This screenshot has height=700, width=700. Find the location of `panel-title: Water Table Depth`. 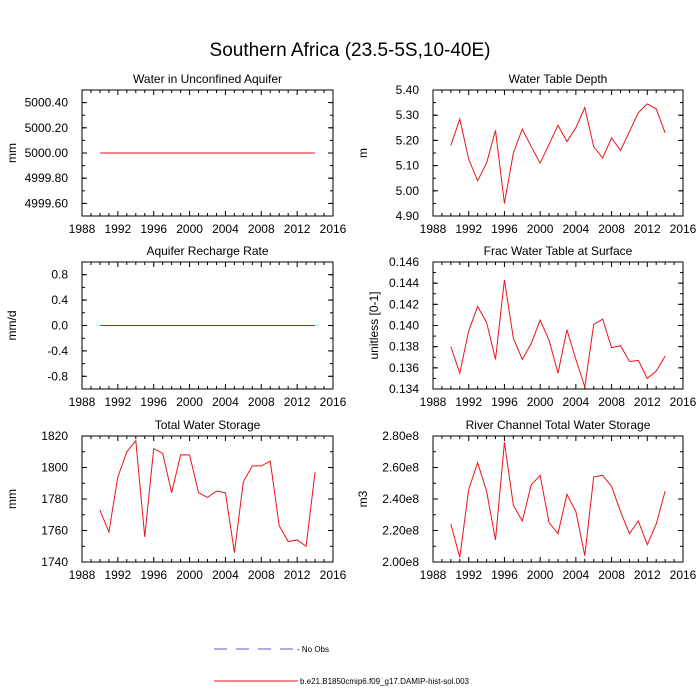

panel-title: Water Table Depth is located at coordinates (558, 79).